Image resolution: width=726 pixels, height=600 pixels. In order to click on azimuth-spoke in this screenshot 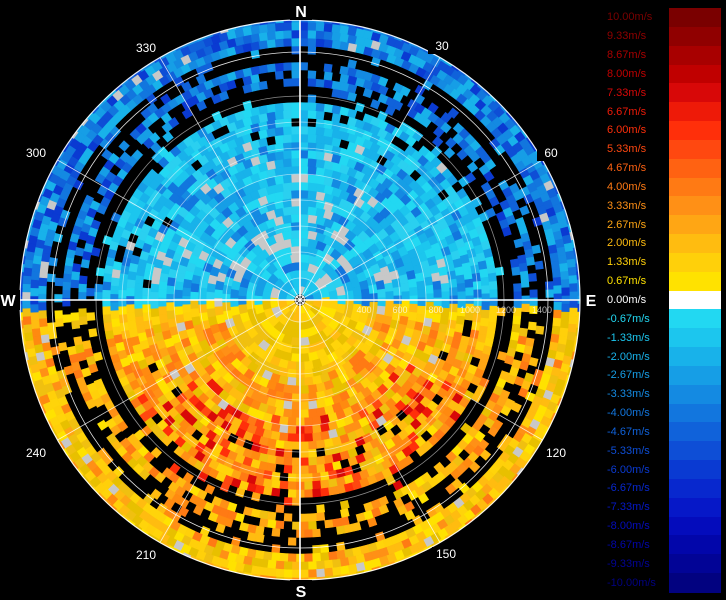, I will do `click(421, 370)`.